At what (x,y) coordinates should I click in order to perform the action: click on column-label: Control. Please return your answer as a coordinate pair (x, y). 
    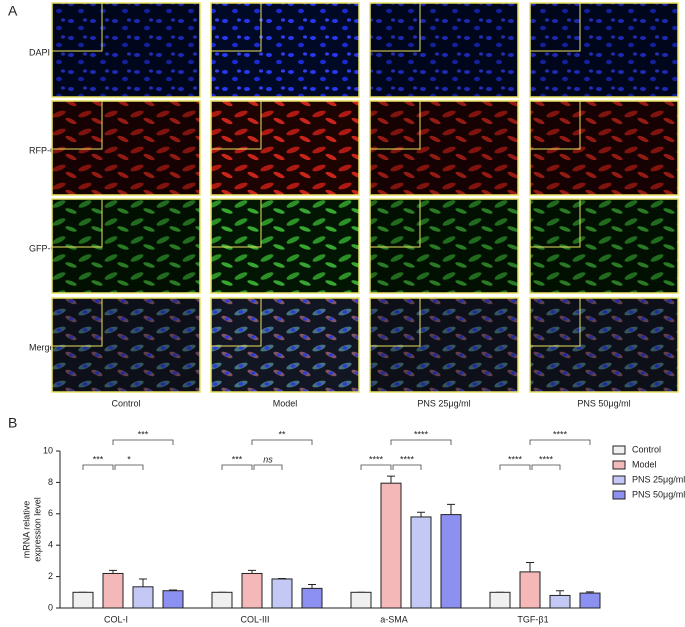
    Looking at the image, I should click on (125, 403).